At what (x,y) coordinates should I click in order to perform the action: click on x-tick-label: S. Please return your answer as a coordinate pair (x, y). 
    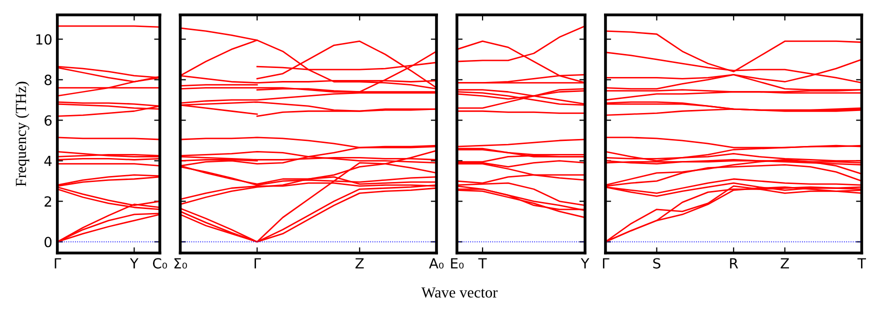
    Looking at the image, I should click on (656, 263).